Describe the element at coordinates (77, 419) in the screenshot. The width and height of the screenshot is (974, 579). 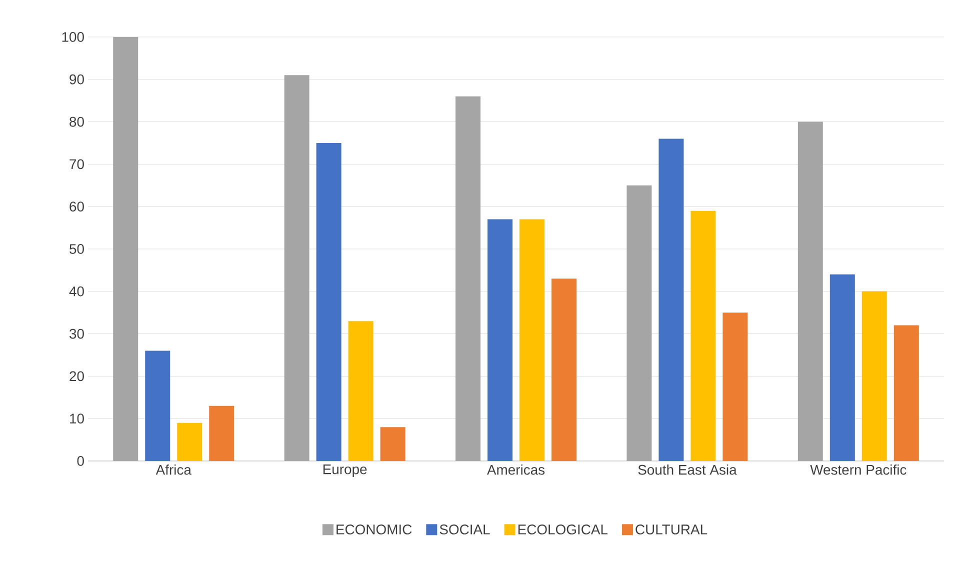
I see `y-tick-label: 10` at that location.